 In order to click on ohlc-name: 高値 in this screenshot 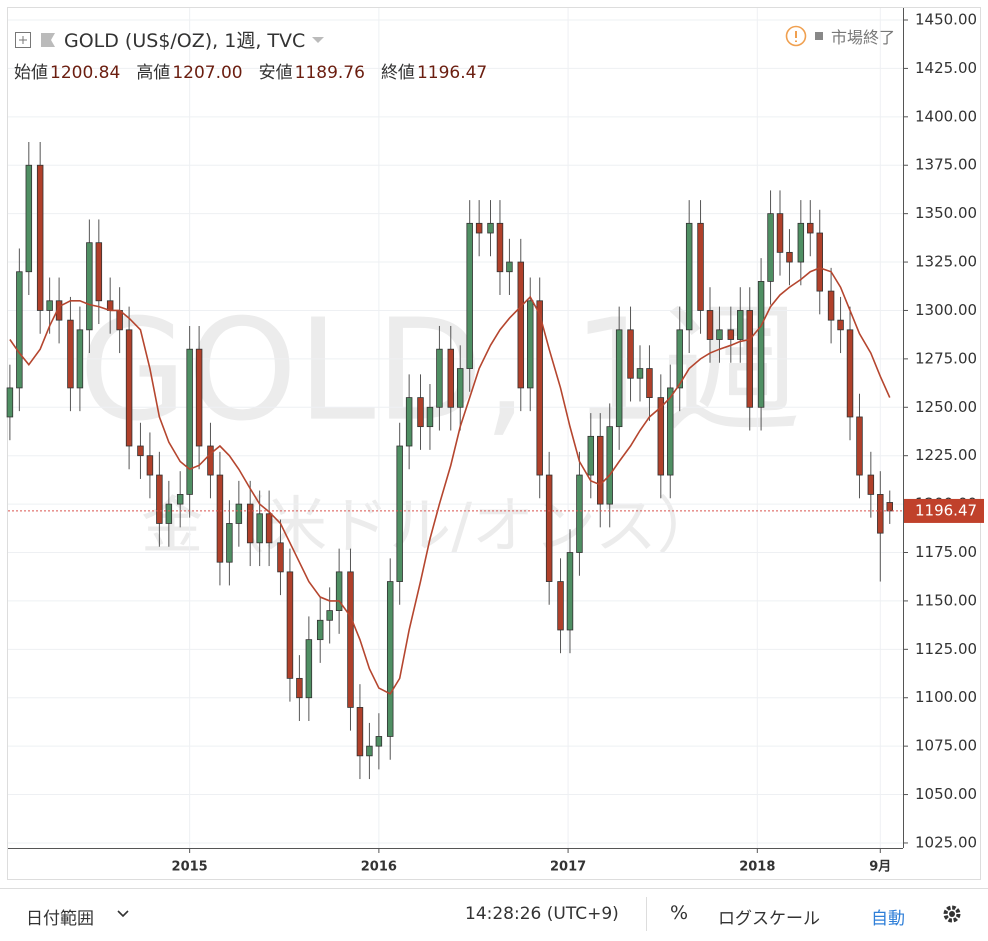, I will do `click(153, 73)`.